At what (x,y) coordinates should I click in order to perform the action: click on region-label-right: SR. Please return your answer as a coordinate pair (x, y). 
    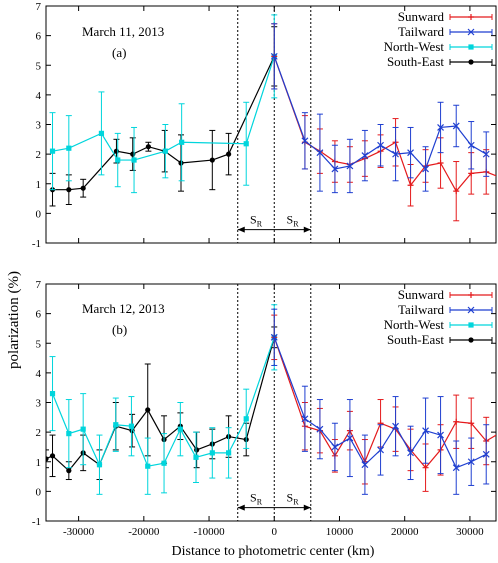
    Looking at the image, I should click on (293, 221).